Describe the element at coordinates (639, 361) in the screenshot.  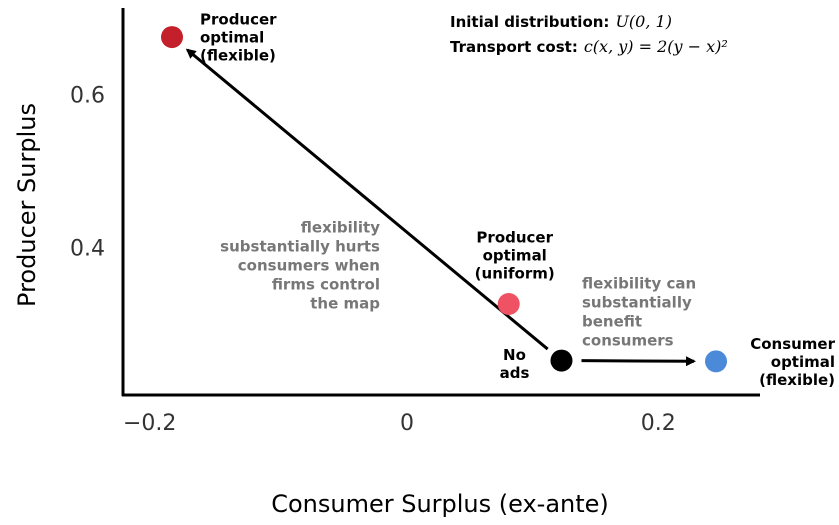
I see `arrow` at that location.